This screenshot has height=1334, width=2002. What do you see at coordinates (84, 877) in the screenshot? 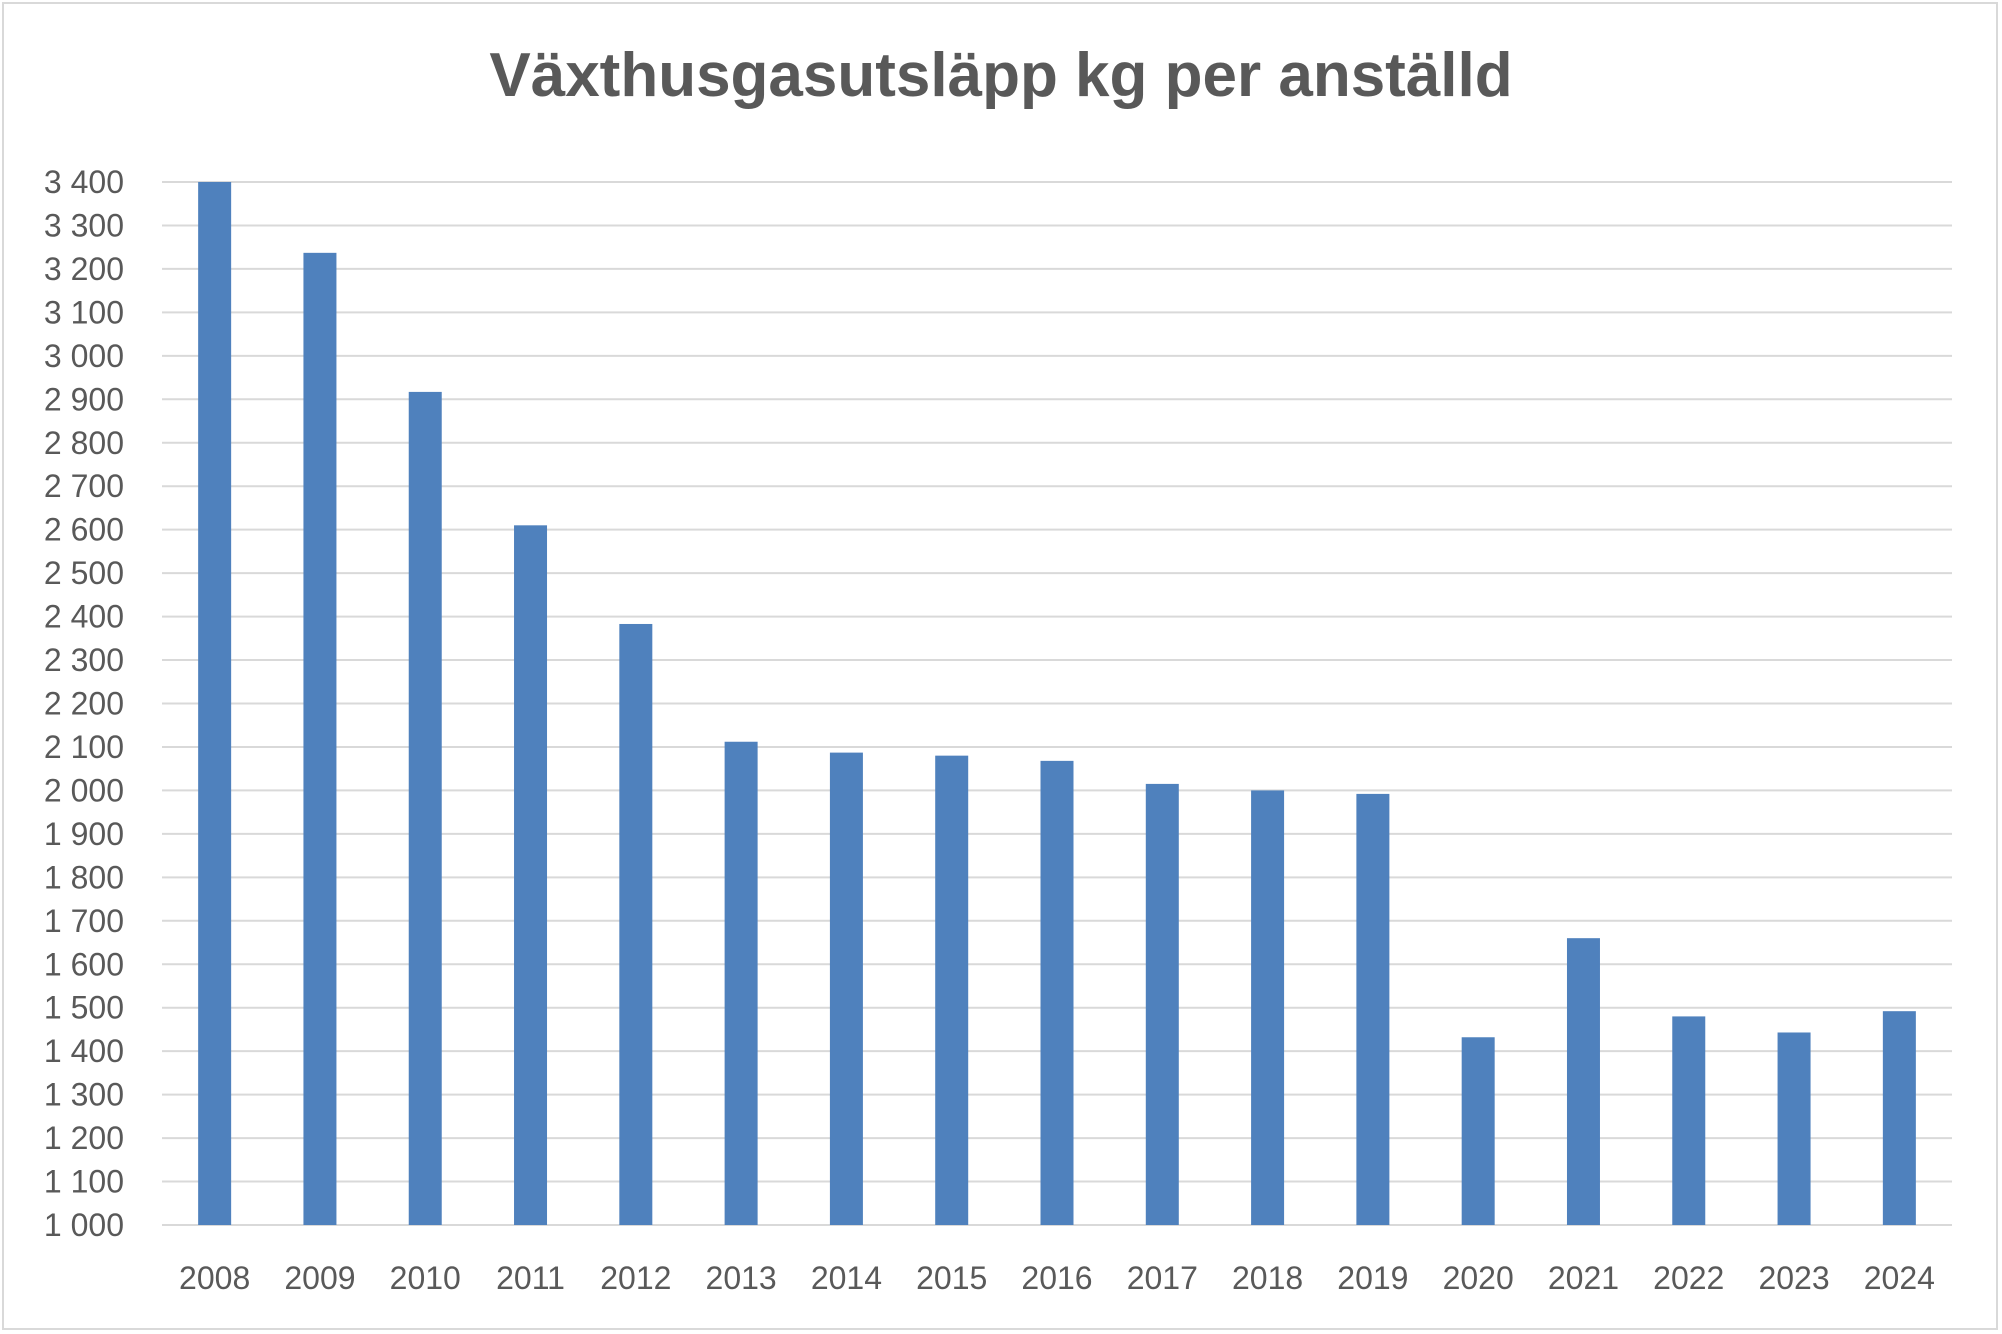
I see `y-tick-label: 1 800` at bounding box center [84, 877].